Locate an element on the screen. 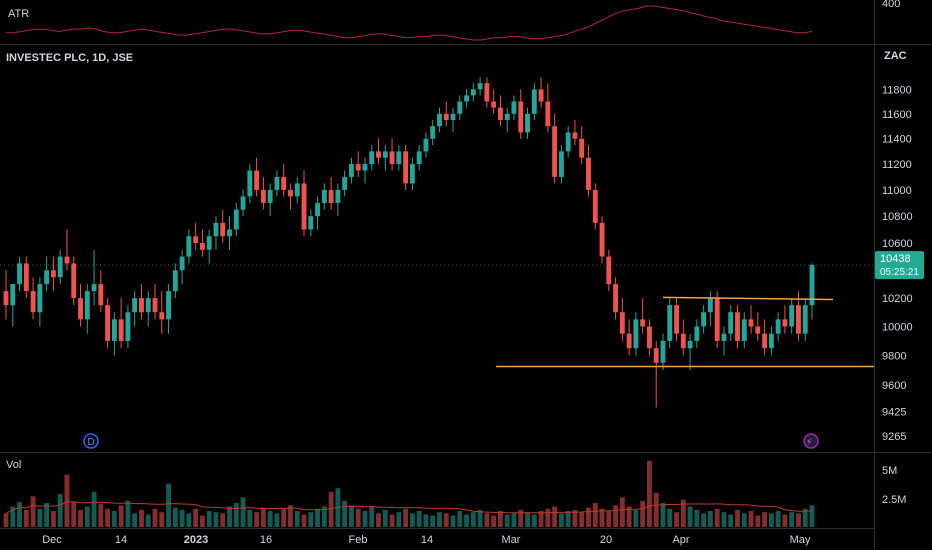  split-marker: ⚡ is located at coordinates (811, 441).